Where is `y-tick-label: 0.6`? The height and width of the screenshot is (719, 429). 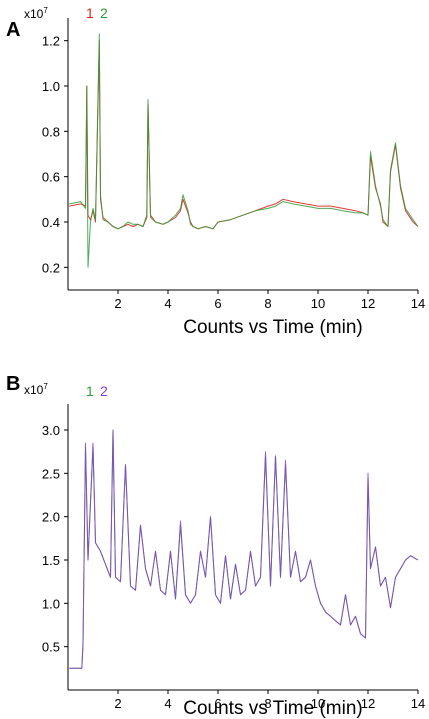
y-tick-label: 0.6 is located at coordinates (51, 177).